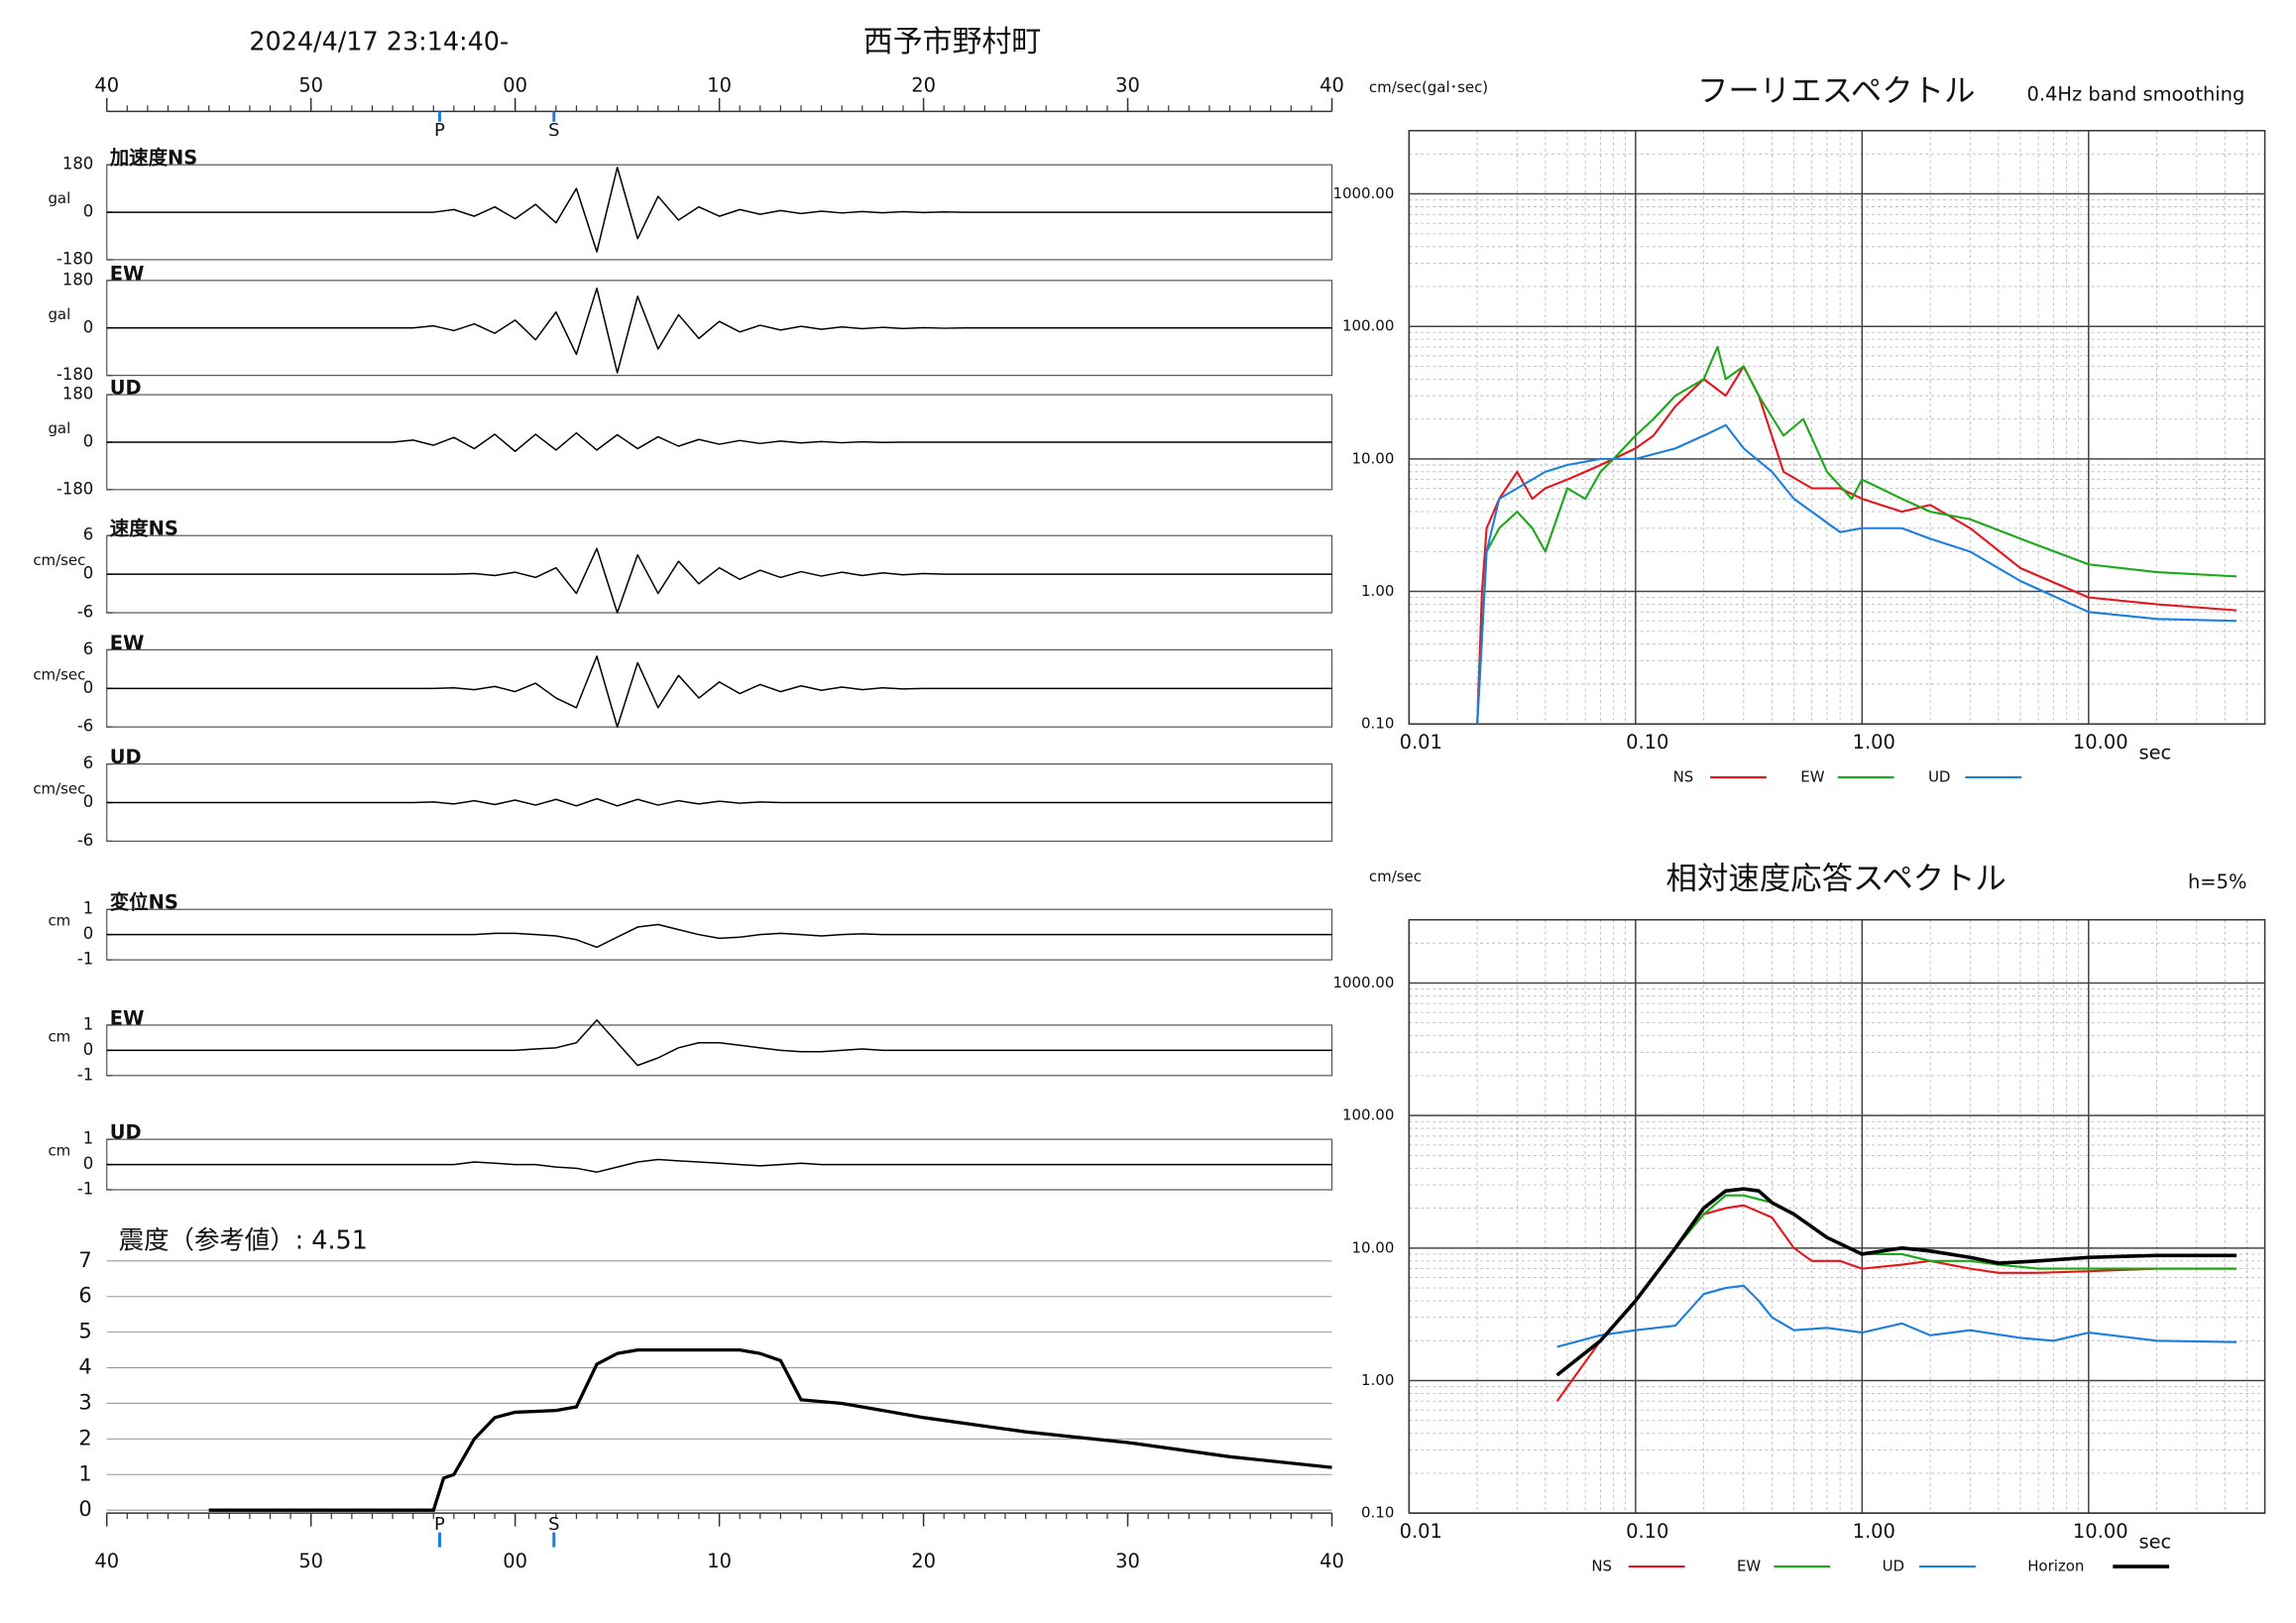 The image size is (2296, 1623). I want to click on y-tick-label: 2, so click(85, 1437).